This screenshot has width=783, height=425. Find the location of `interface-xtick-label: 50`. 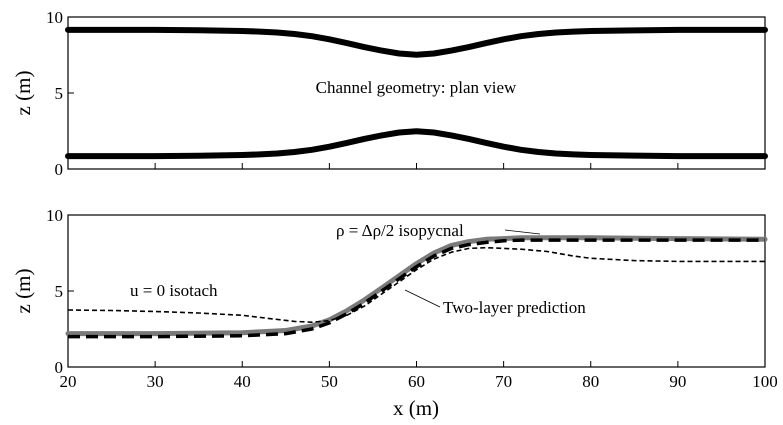

interface-xtick-label: 50 is located at coordinates (329, 381).